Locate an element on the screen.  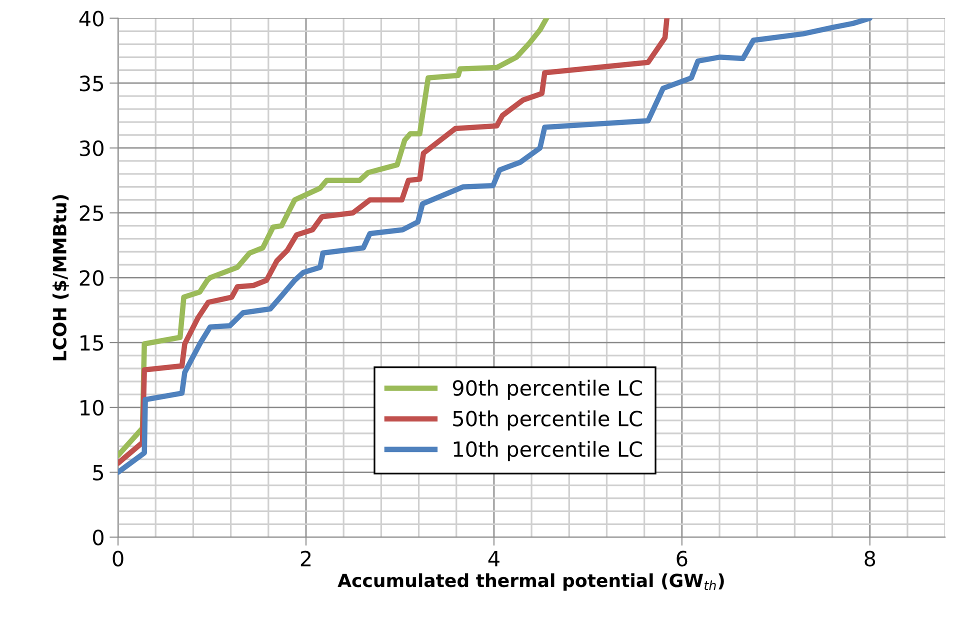
y-tick-label: 35 is located at coordinates (92, 84).